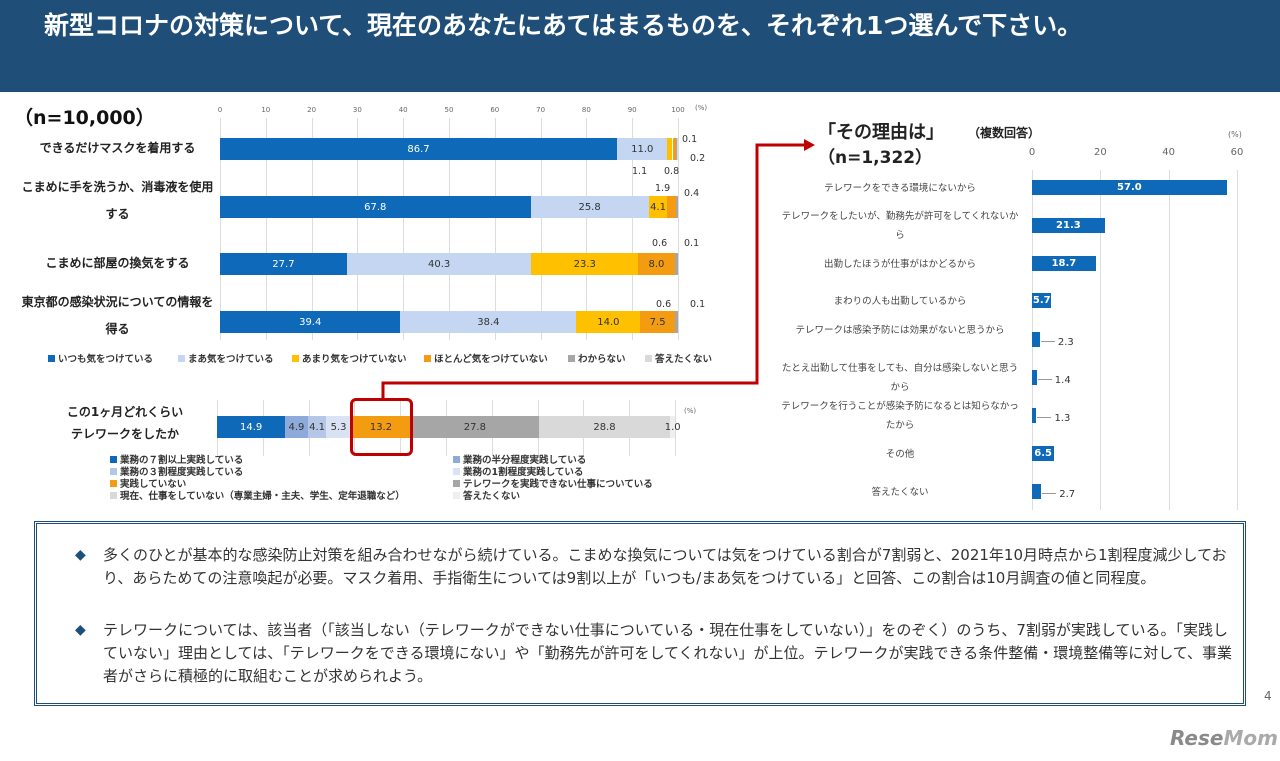 This screenshot has width=1280, height=761. I want to click on bar-segment: 14.9, so click(251, 427).